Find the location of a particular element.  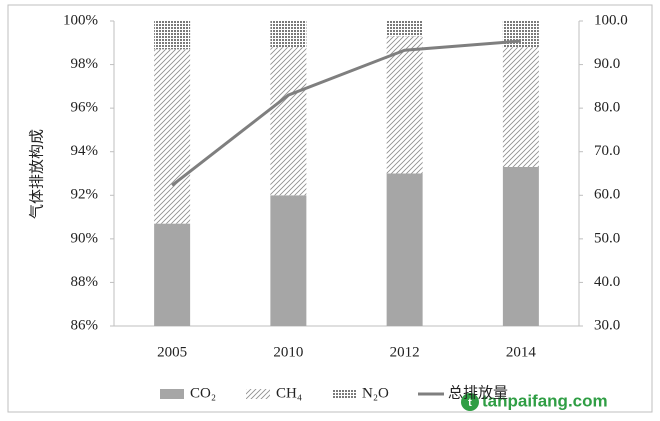

x-tick-label: 2010 is located at coordinates (288, 352).